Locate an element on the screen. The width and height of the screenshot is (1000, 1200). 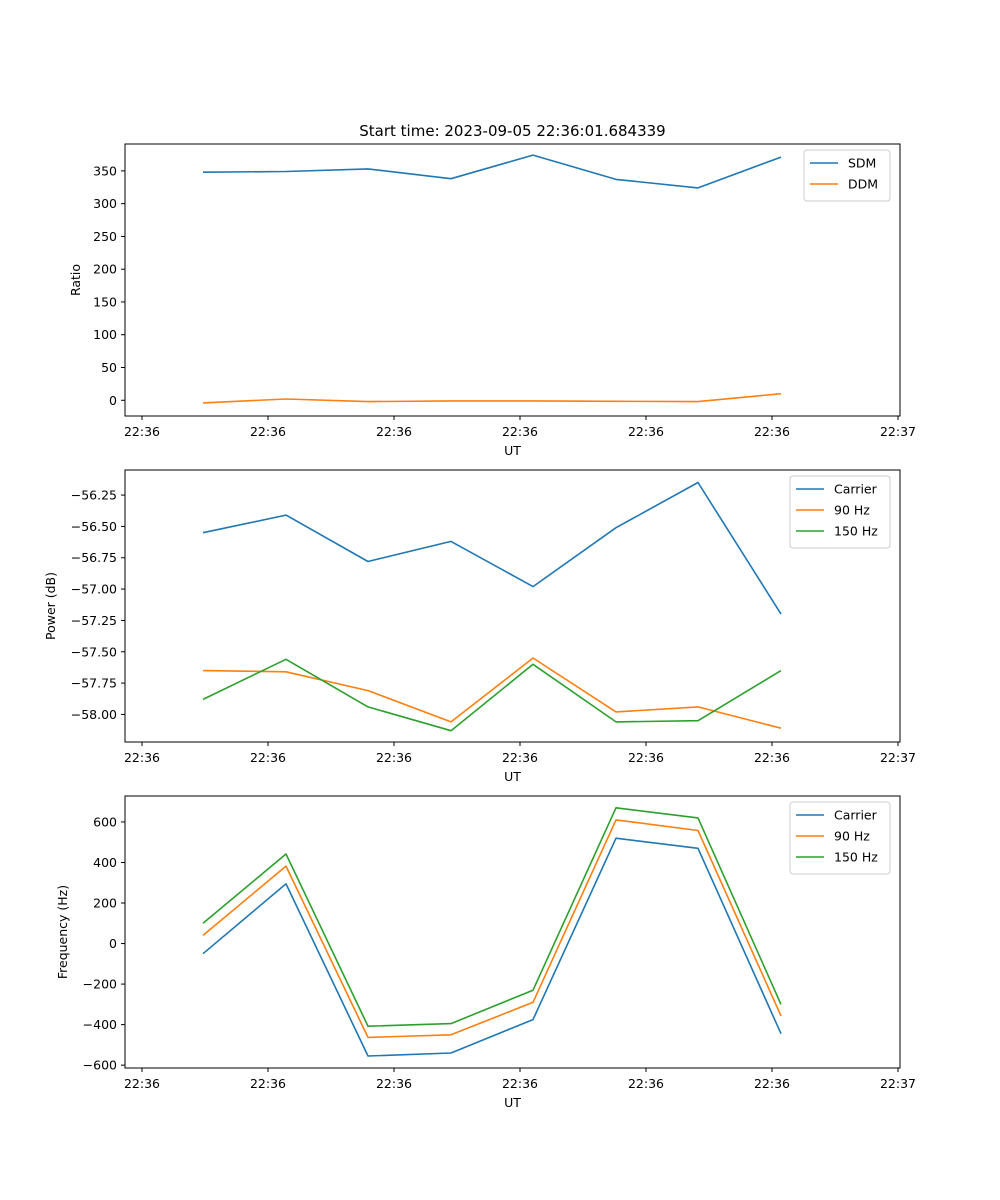
y-tick-label: −56.50 is located at coordinates (94, 526).